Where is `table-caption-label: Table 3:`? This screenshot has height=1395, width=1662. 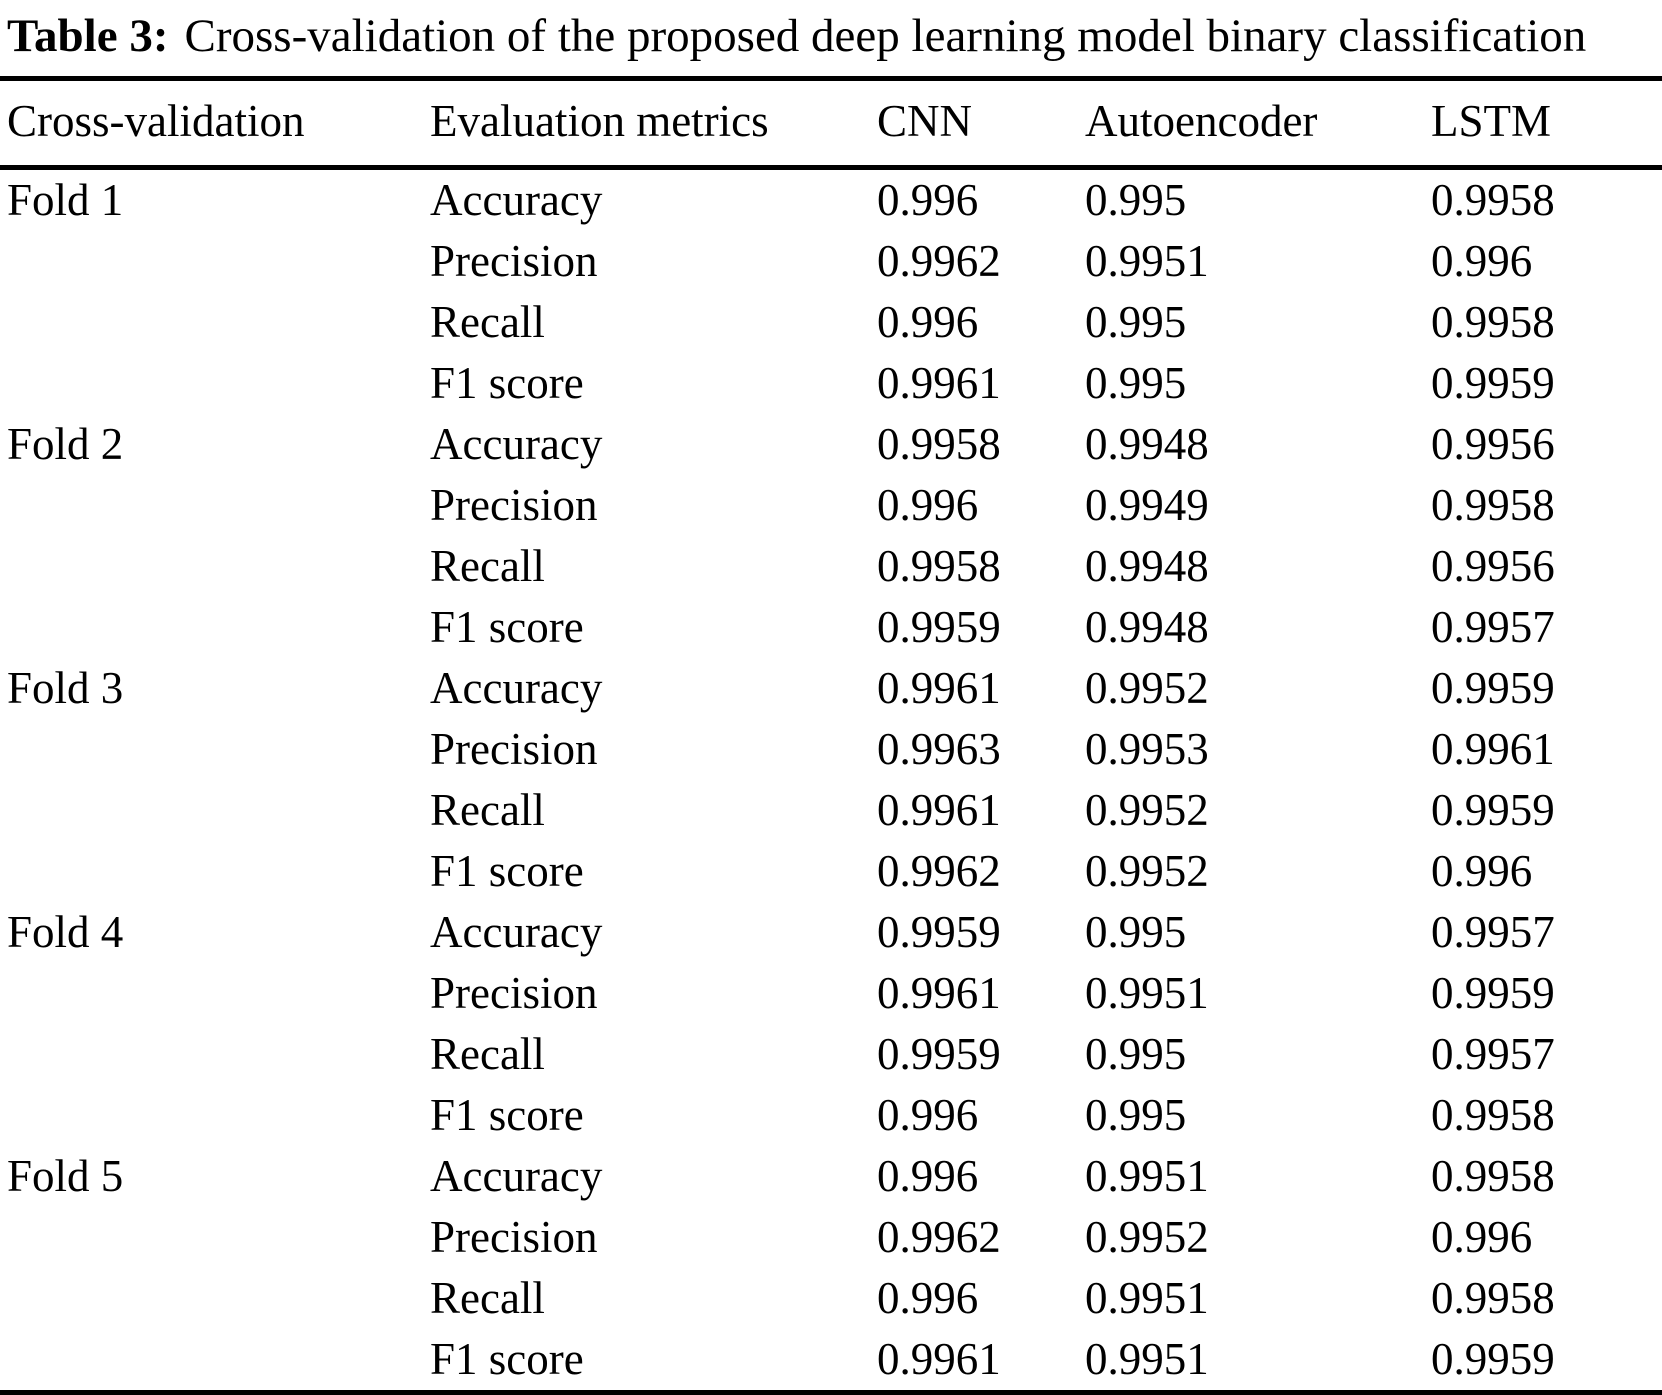 table-caption-label: Table 3: is located at coordinates (88, 36).